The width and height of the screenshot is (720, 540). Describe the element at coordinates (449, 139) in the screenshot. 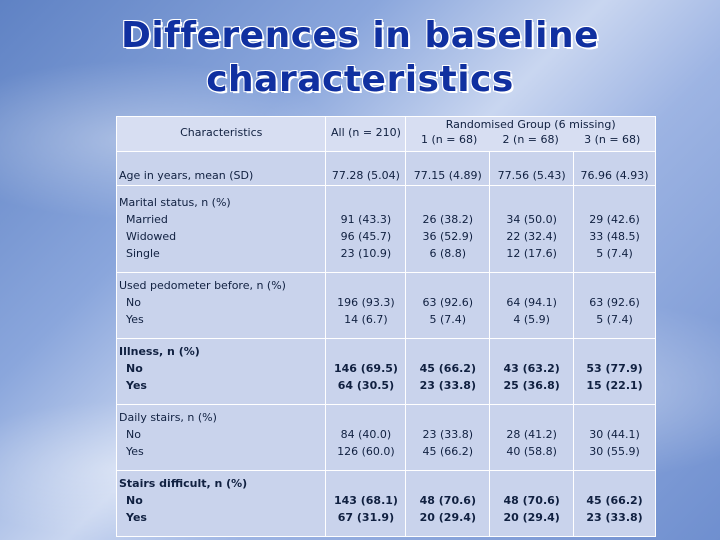

I see `header-group-1: 1 (n = 68)` at that location.